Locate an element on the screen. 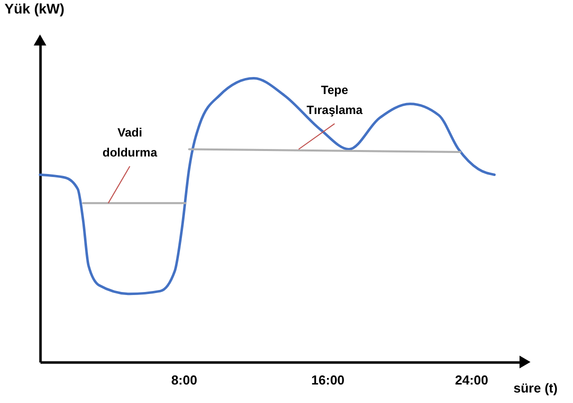 This screenshot has height=403, width=573. y-axis-title: Yük (kW) is located at coordinates (34, 8).